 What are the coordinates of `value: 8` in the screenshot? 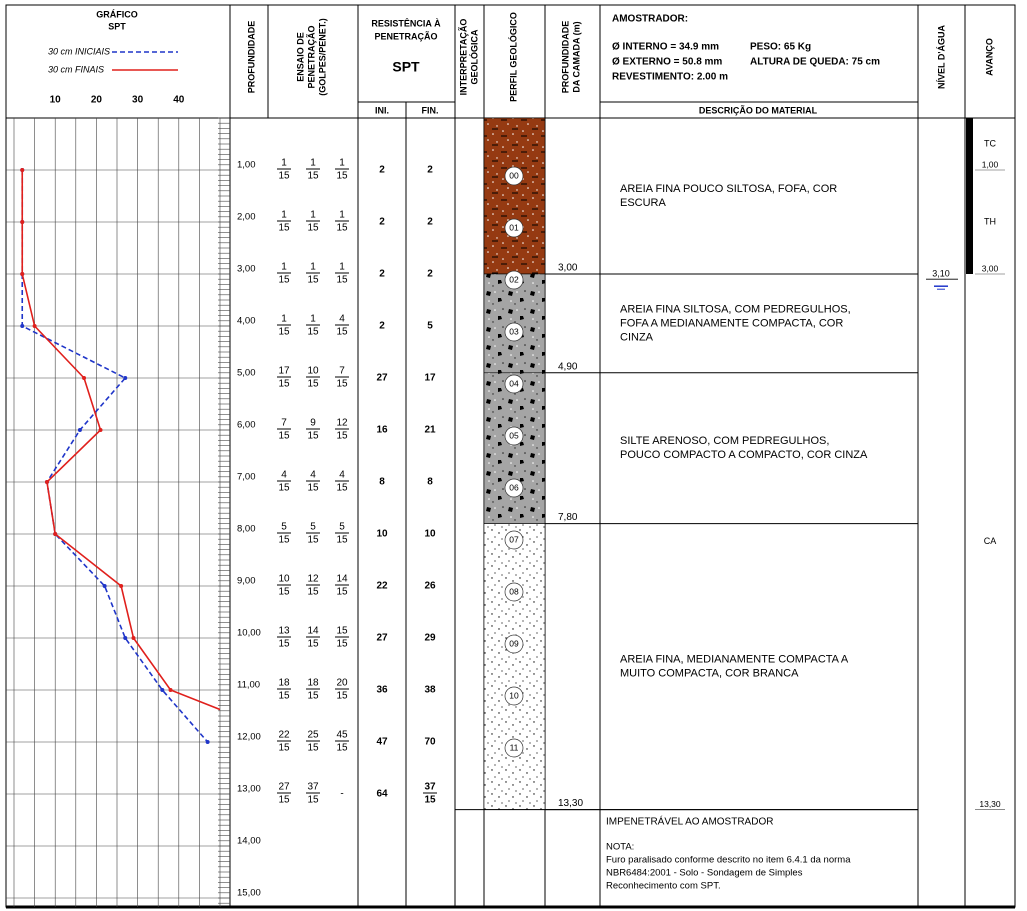 It's located at (382, 482).